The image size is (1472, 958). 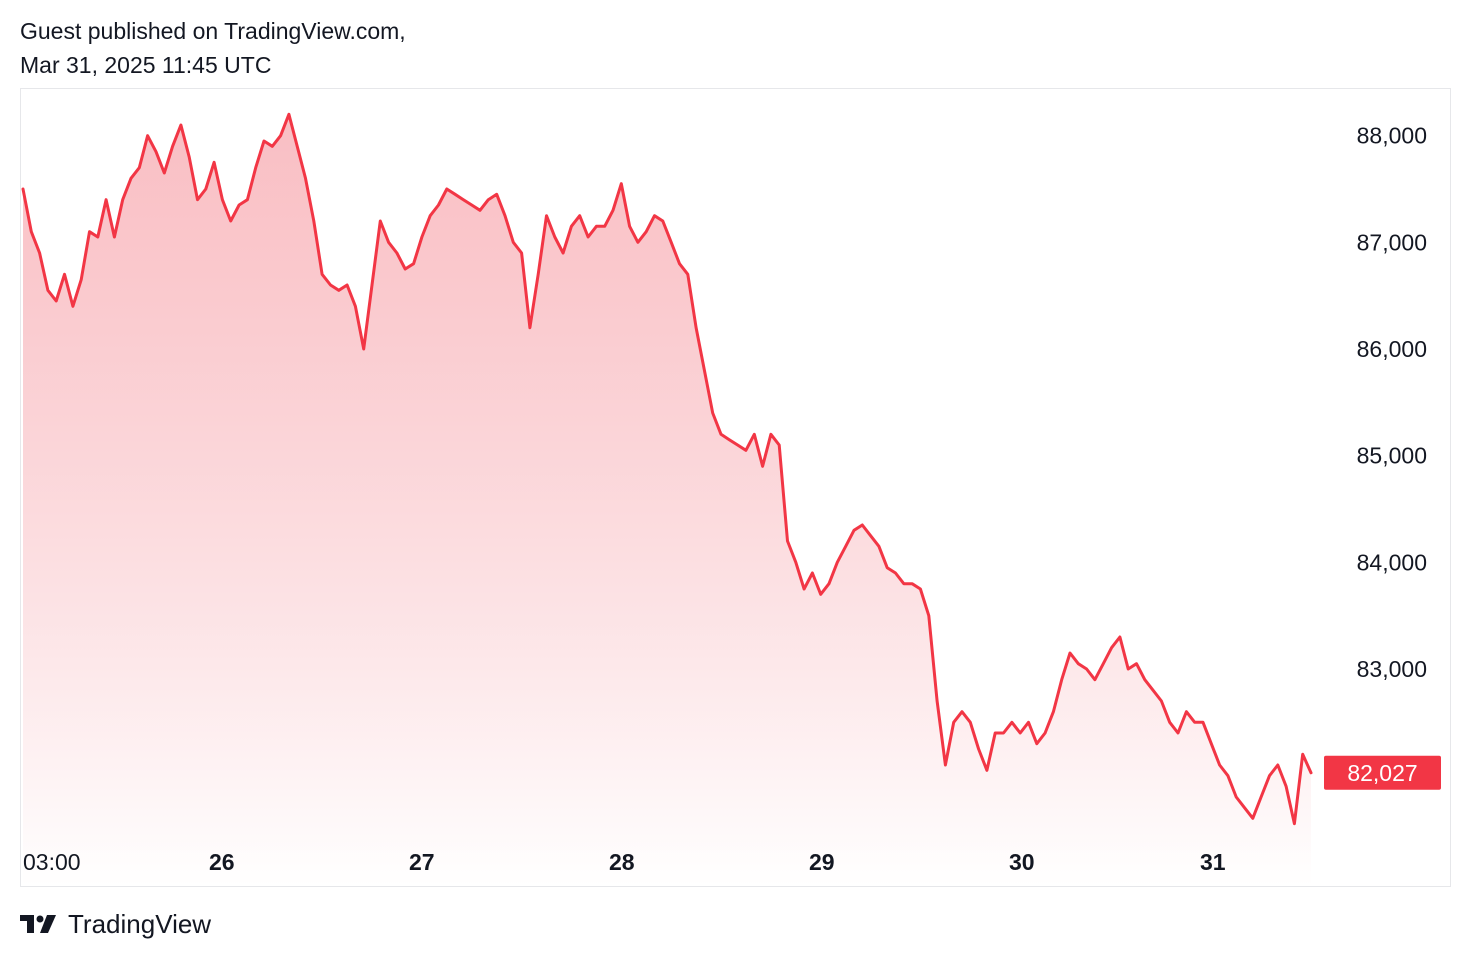 What do you see at coordinates (1392, 669) in the screenshot?
I see `y-tick-label: 83,000` at bounding box center [1392, 669].